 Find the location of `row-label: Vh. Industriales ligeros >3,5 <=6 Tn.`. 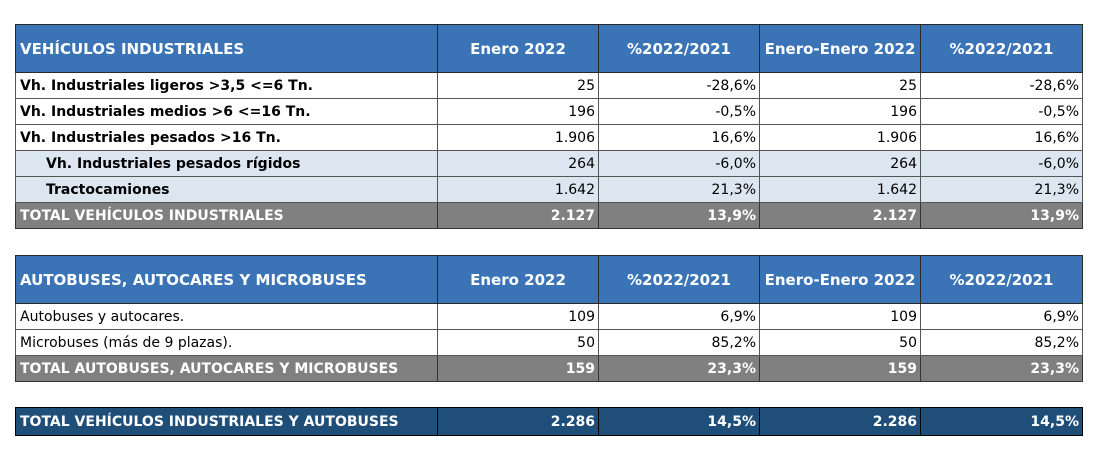

row-label: Vh. Industriales ligeros >3,5 <=6 Tn. is located at coordinates (226, 85).